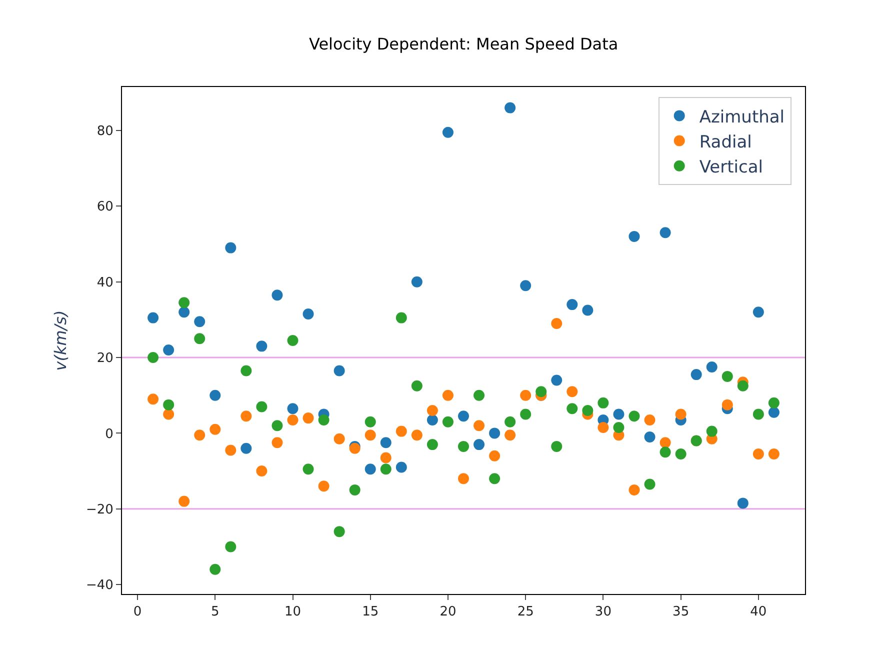  I want to click on x-tick-label: 30, so click(603, 612).